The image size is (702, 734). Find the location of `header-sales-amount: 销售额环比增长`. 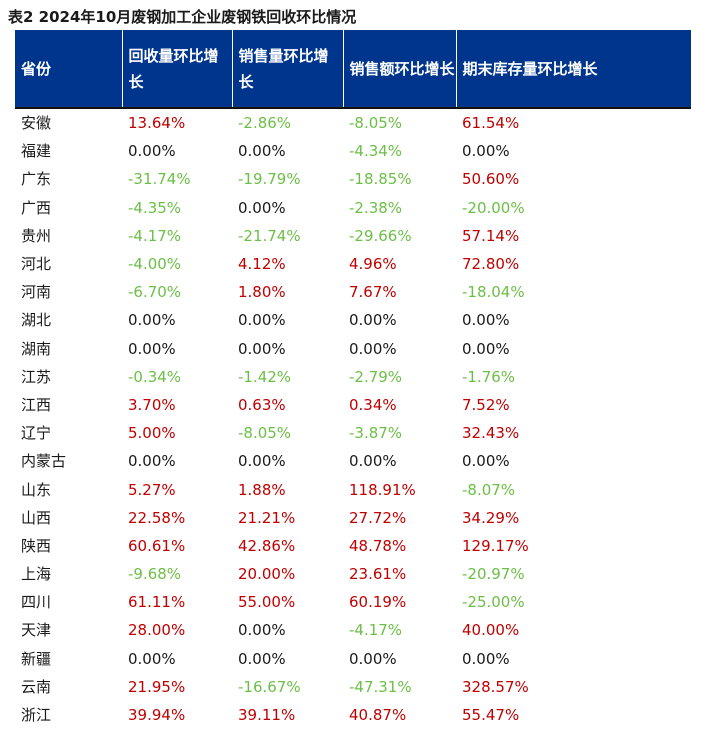

header-sales-amount: 销售额环比增长 is located at coordinates (399, 69).